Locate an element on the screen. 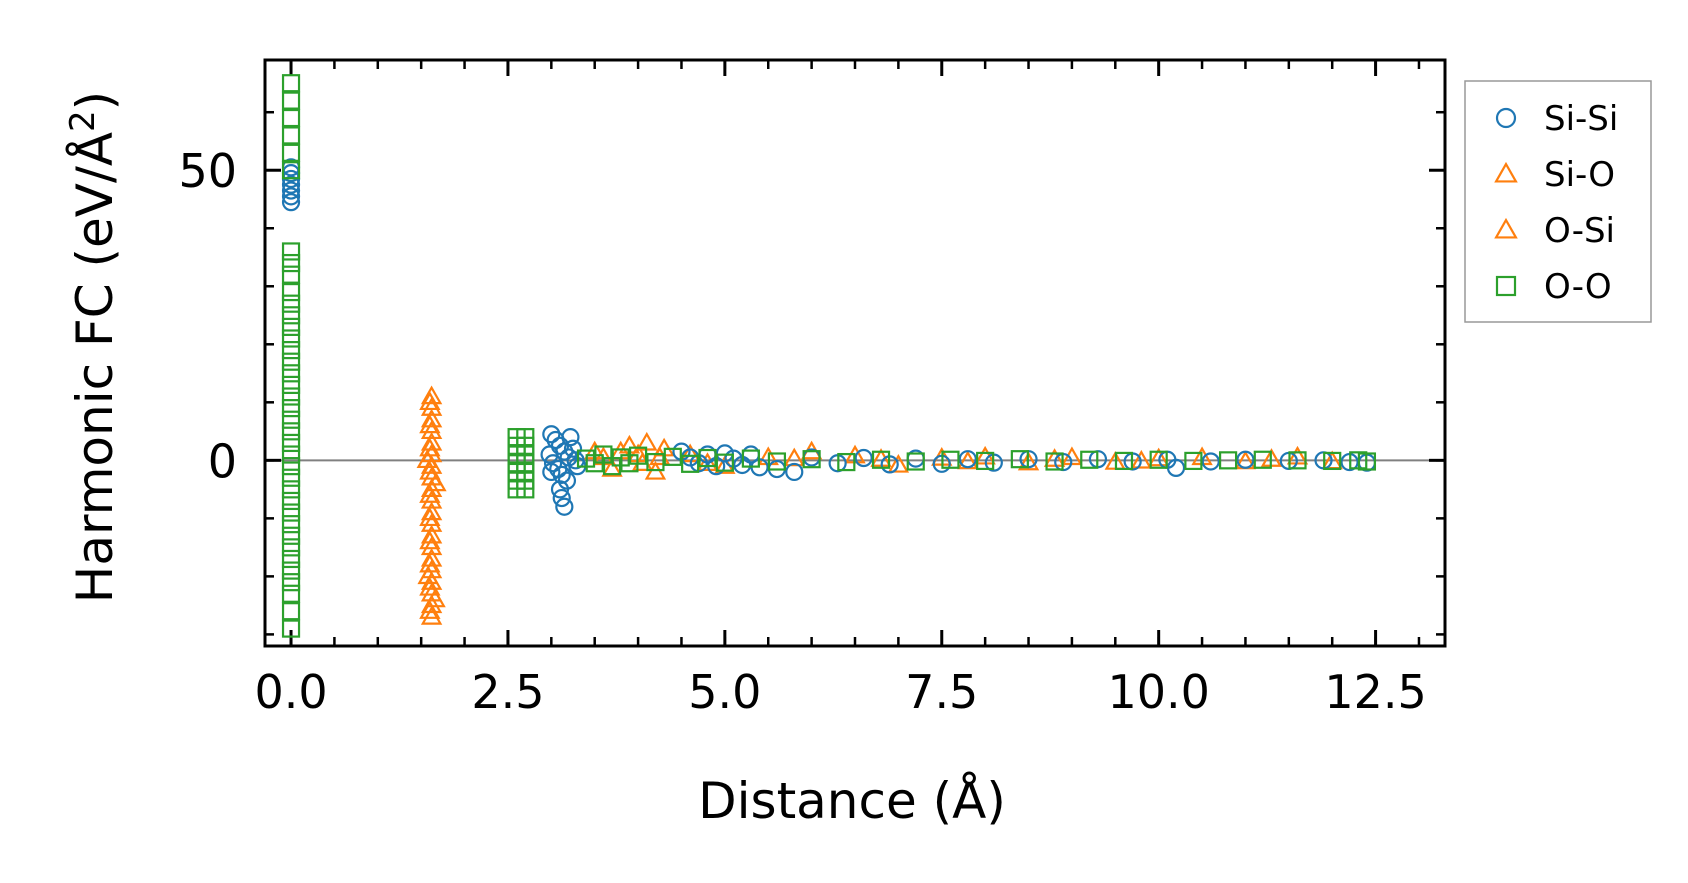 The width and height of the screenshot is (1688, 883). legend-label: O-O is located at coordinates (1578, 287).